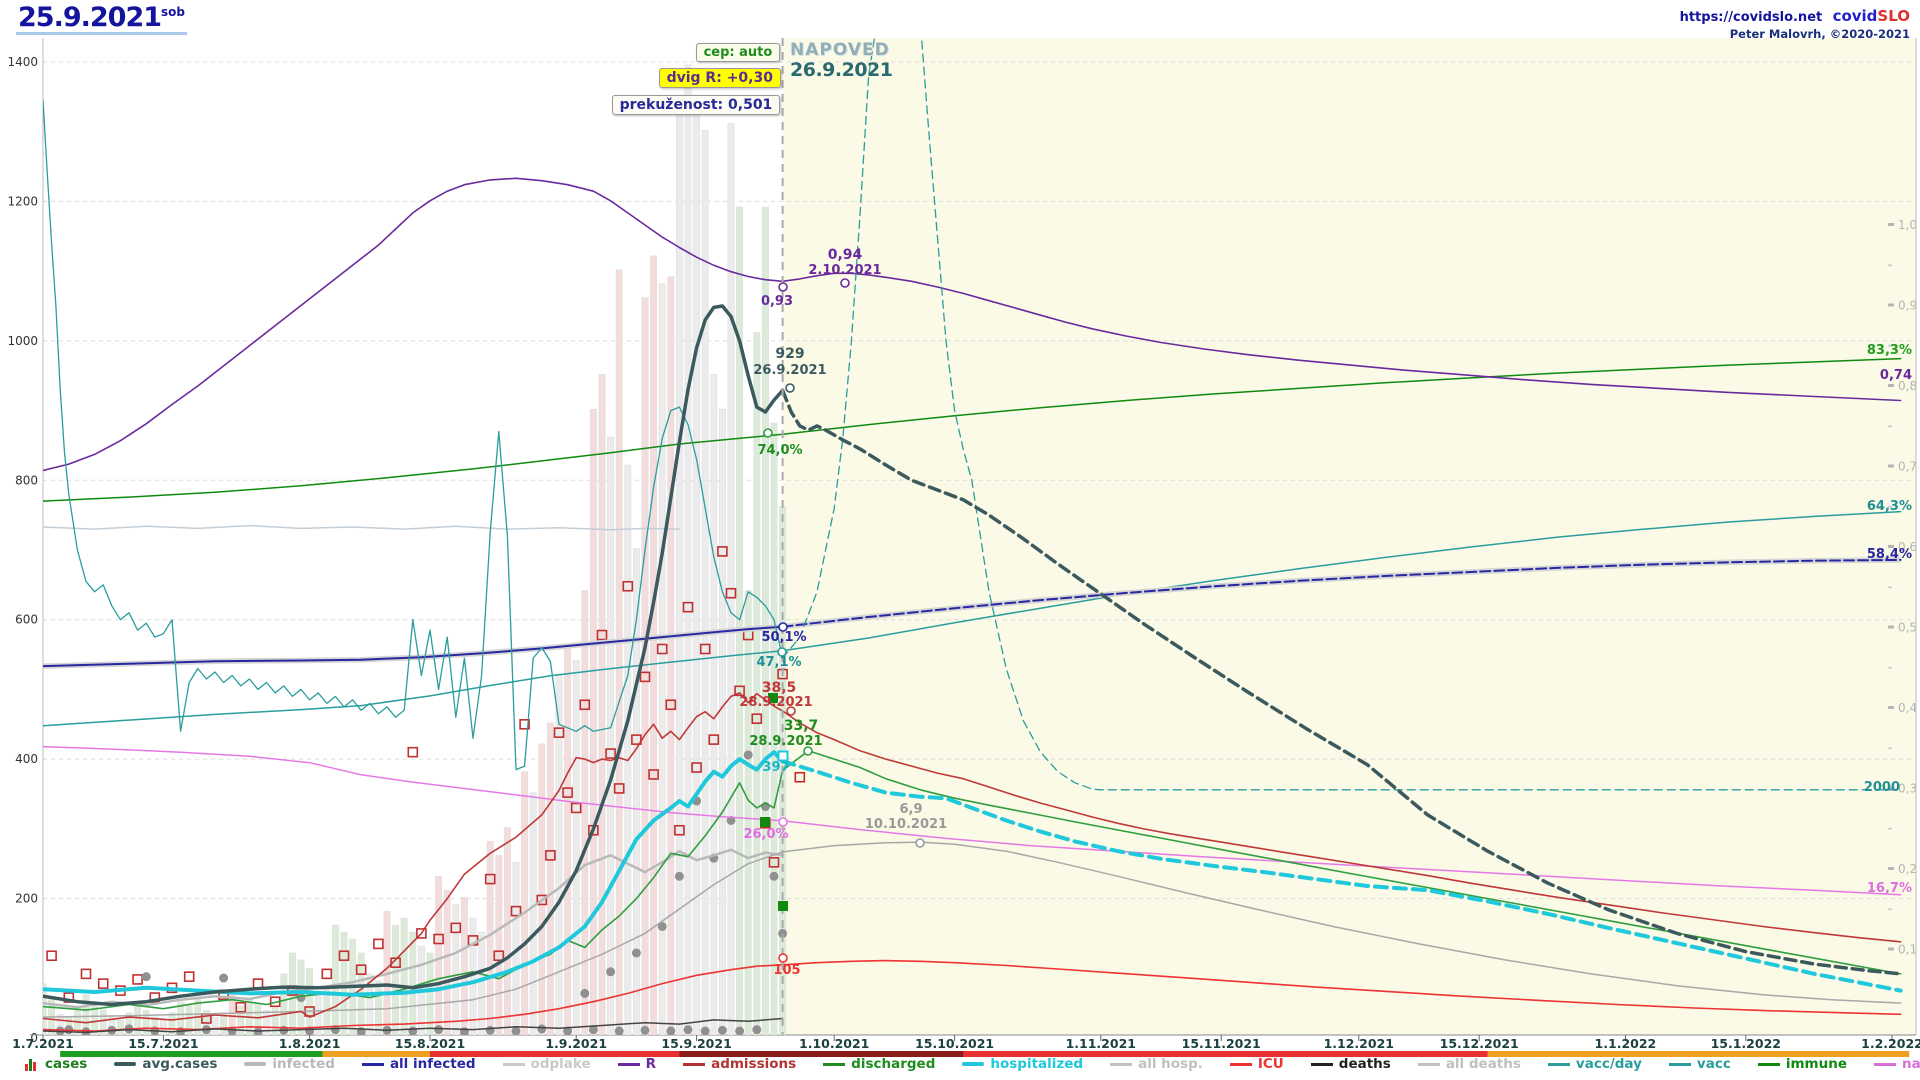 This screenshot has width=1920, height=1080. What do you see at coordinates (1889, 350) in the screenshot?
I see `annotation: 83,3%` at bounding box center [1889, 350].